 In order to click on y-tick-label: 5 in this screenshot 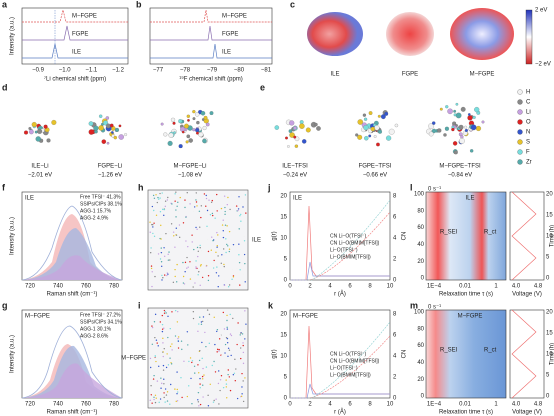, I will do `click(548, 376)`.